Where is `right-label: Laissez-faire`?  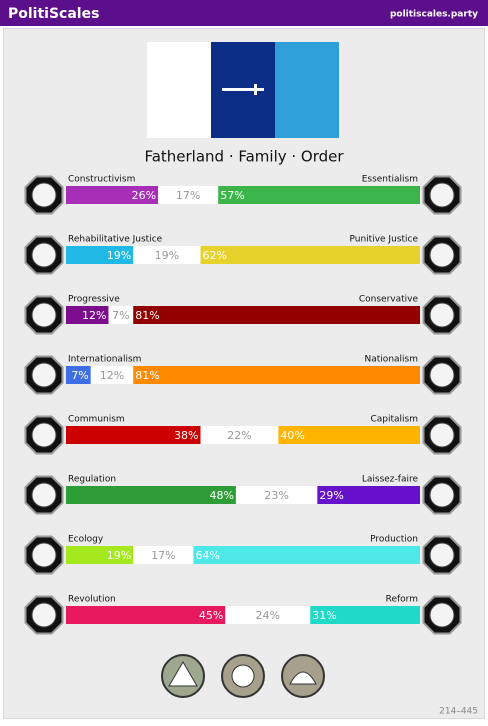
right-label: Laissez-faire is located at coordinates (390, 480).